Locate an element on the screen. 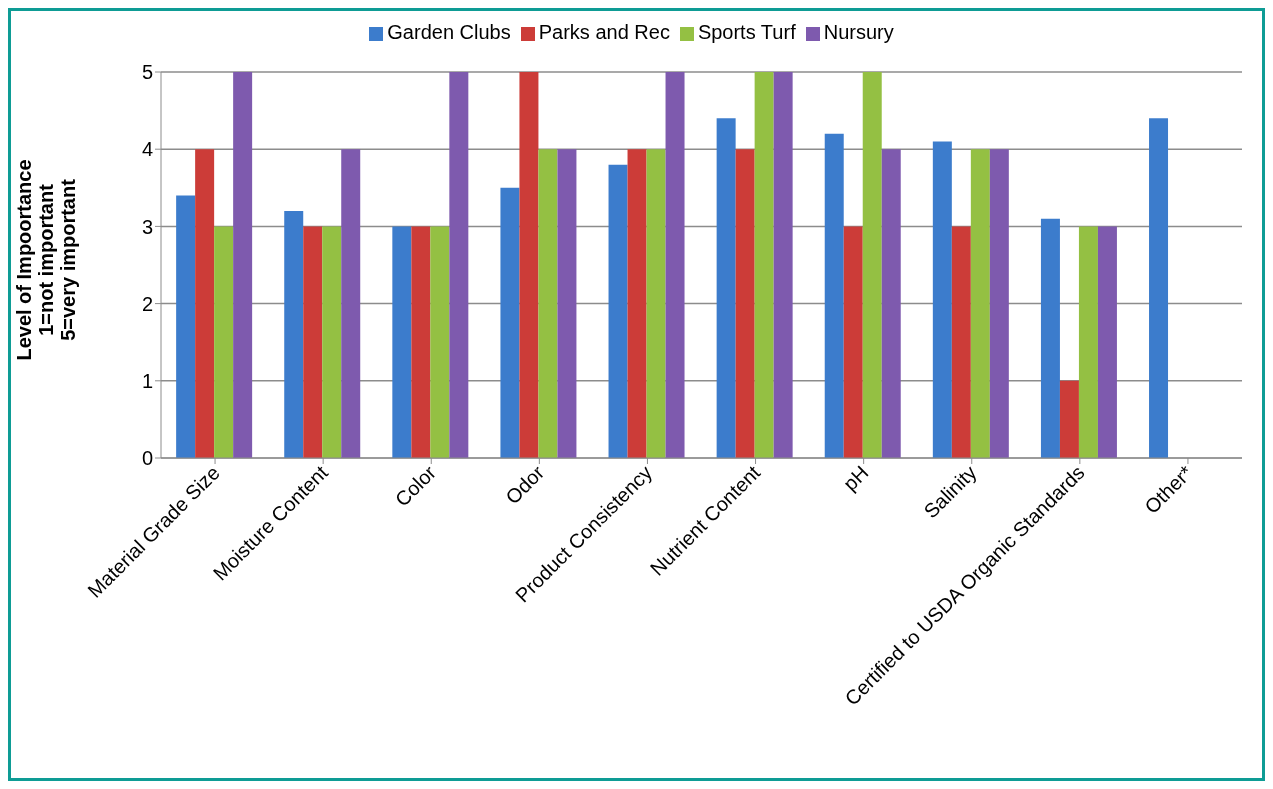 The width and height of the screenshot is (1273, 789). legend-label: Sports Turf is located at coordinates (746, 32).